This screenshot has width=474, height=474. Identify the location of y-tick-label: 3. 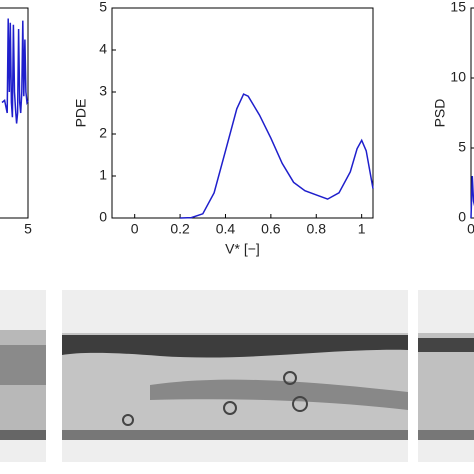
(103, 91).